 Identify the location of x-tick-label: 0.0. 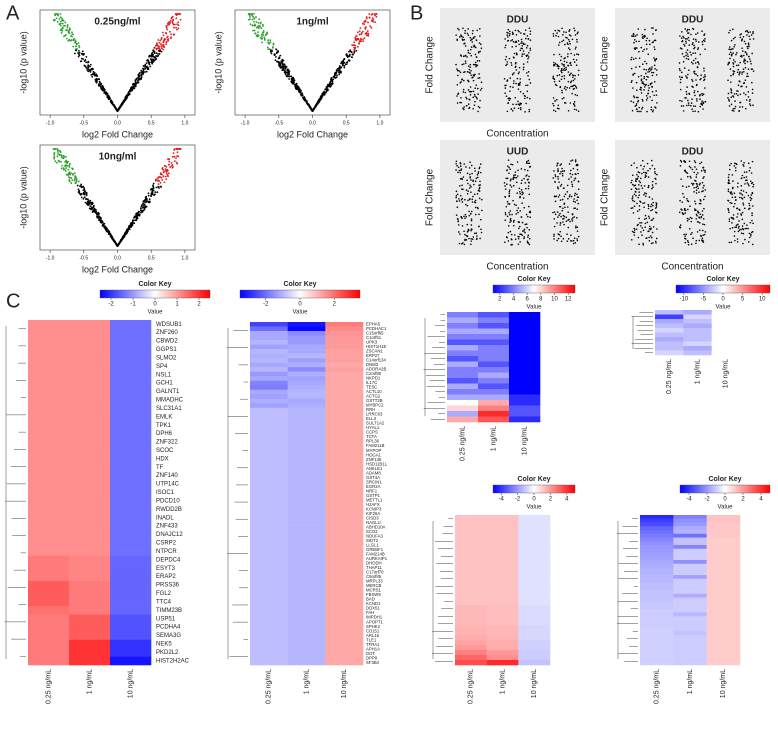
(117, 258).